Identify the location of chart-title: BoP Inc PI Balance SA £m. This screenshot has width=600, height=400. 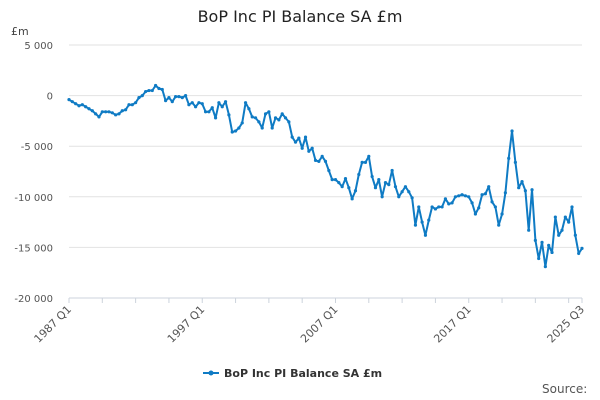
(300, 16).